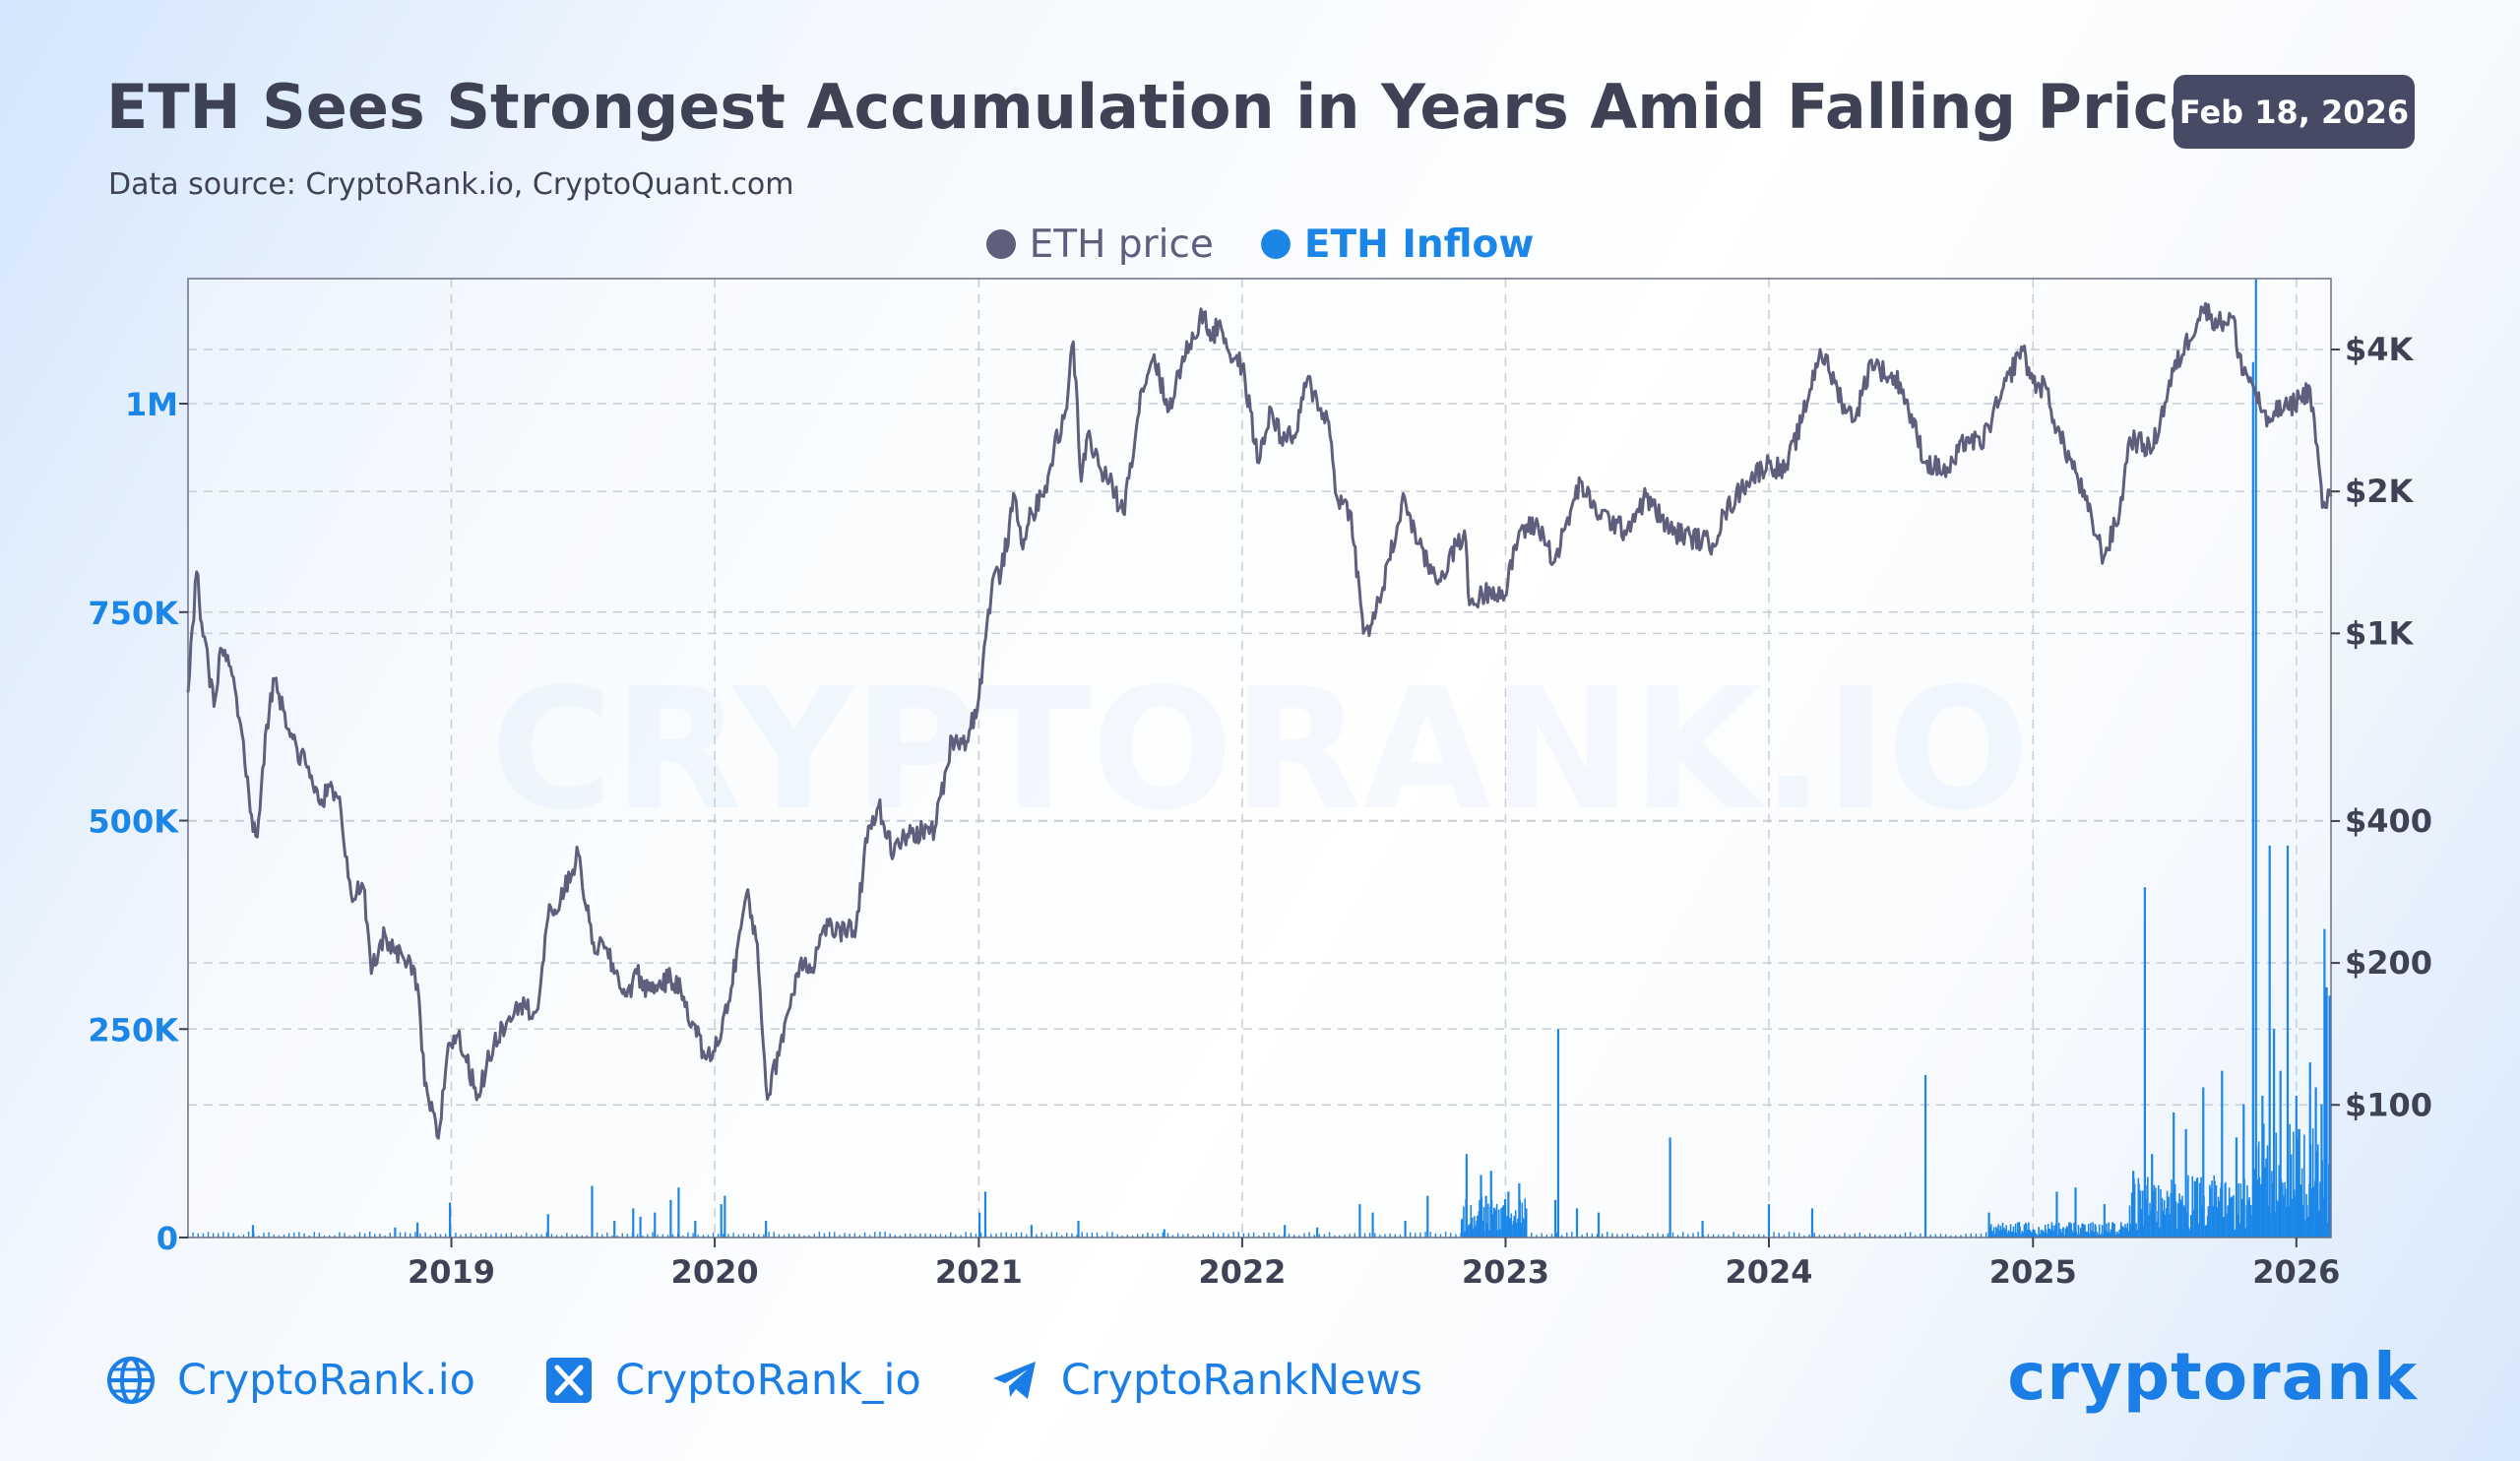 Image resolution: width=2520 pixels, height=1461 pixels. What do you see at coordinates (133, 613) in the screenshot?
I see `y-left-tick-label: 750K` at bounding box center [133, 613].